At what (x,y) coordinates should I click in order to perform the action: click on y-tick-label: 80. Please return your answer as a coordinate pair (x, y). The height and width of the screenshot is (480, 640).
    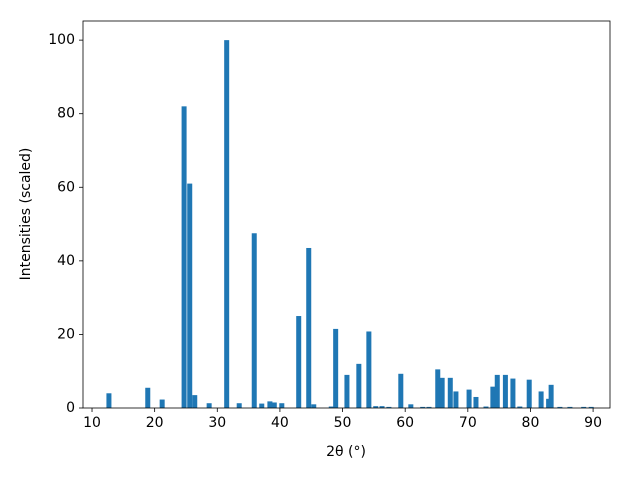
    Looking at the image, I should click on (66, 114).